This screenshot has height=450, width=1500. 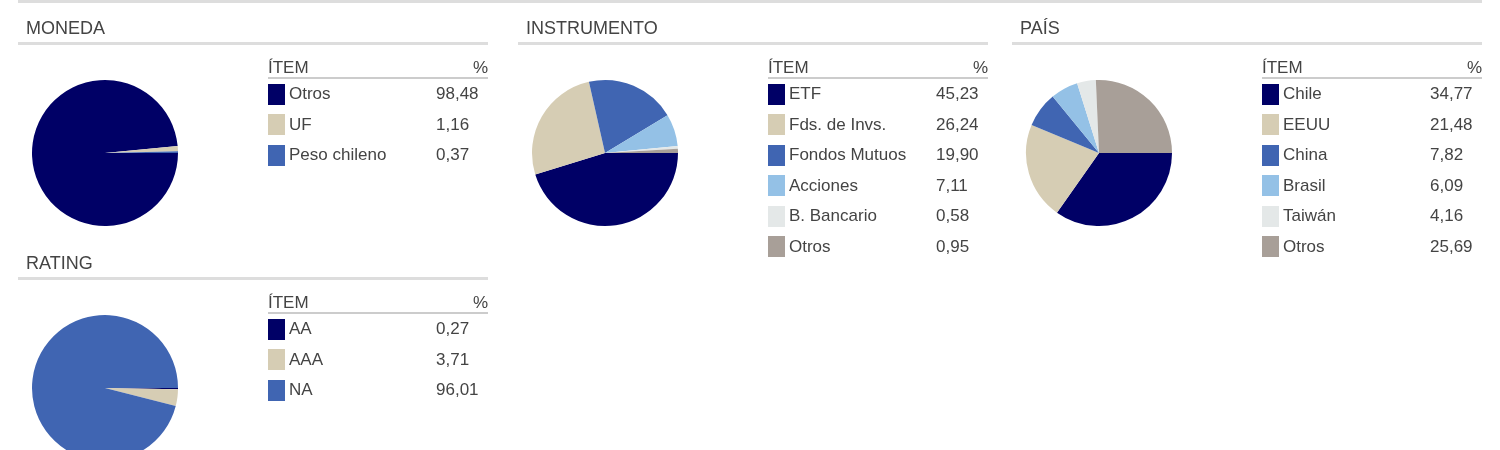 What do you see at coordinates (958, 155) in the screenshot?
I see `data-label: 19,90` at bounding box center [958, 155].